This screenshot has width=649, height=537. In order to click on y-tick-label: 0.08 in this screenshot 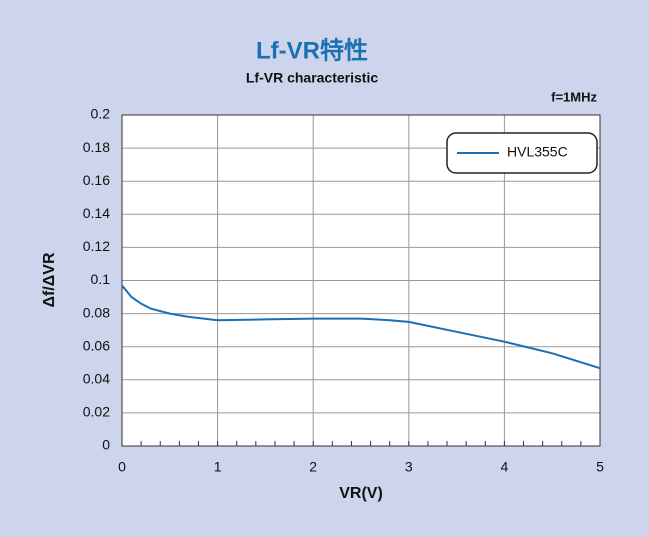, I will do `click(96, 312)`.